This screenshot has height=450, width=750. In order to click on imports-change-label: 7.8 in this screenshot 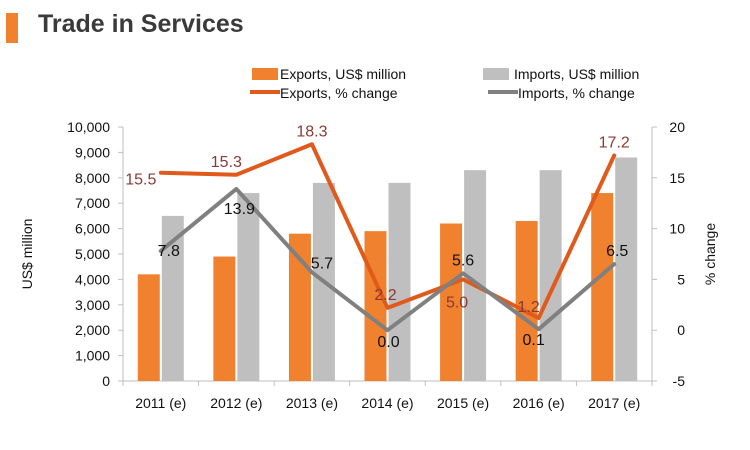, I will do `click(169, 251)`.